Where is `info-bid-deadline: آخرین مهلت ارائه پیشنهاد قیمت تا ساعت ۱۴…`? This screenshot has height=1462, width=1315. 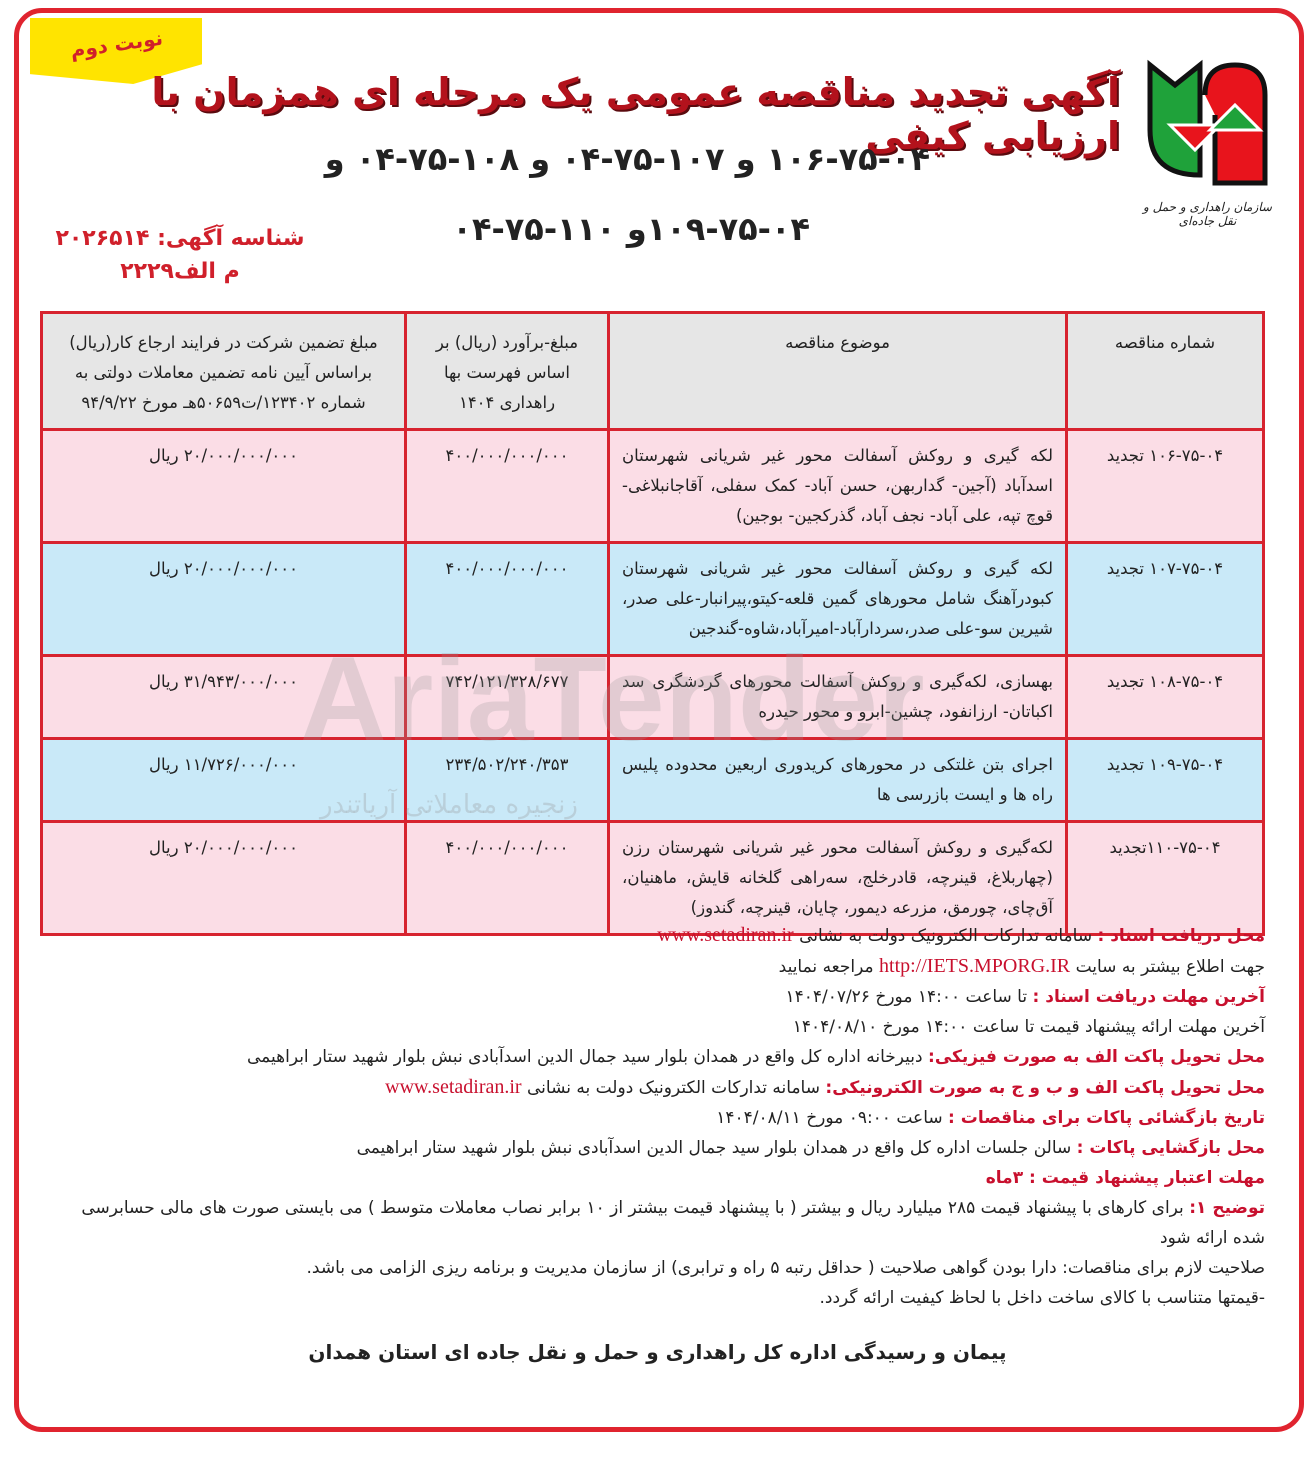 info-bid-deadline: آخرین مهلت ارائه پیشنهاد قیمت تا ساعت ۱۴… is located at coordinates (1028, 1027).